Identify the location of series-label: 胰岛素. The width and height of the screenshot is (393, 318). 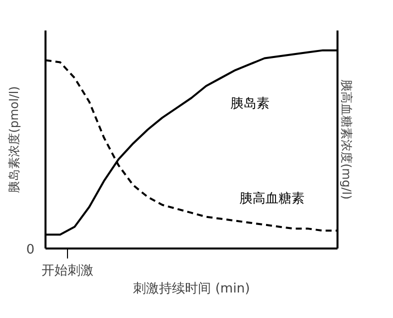
(250, 104).